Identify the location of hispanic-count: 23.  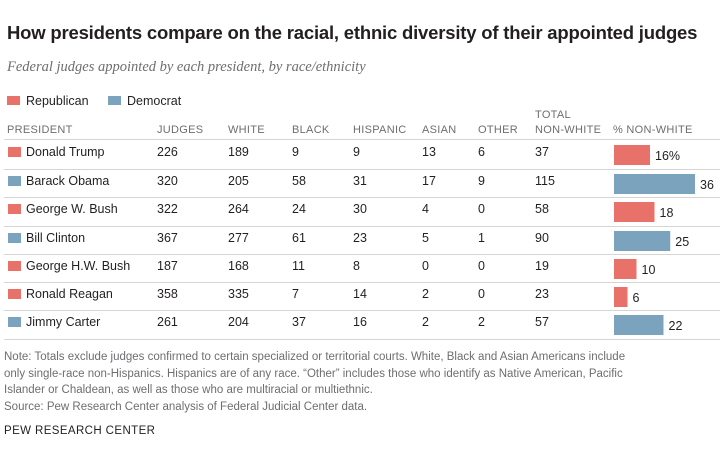
(360, 238).